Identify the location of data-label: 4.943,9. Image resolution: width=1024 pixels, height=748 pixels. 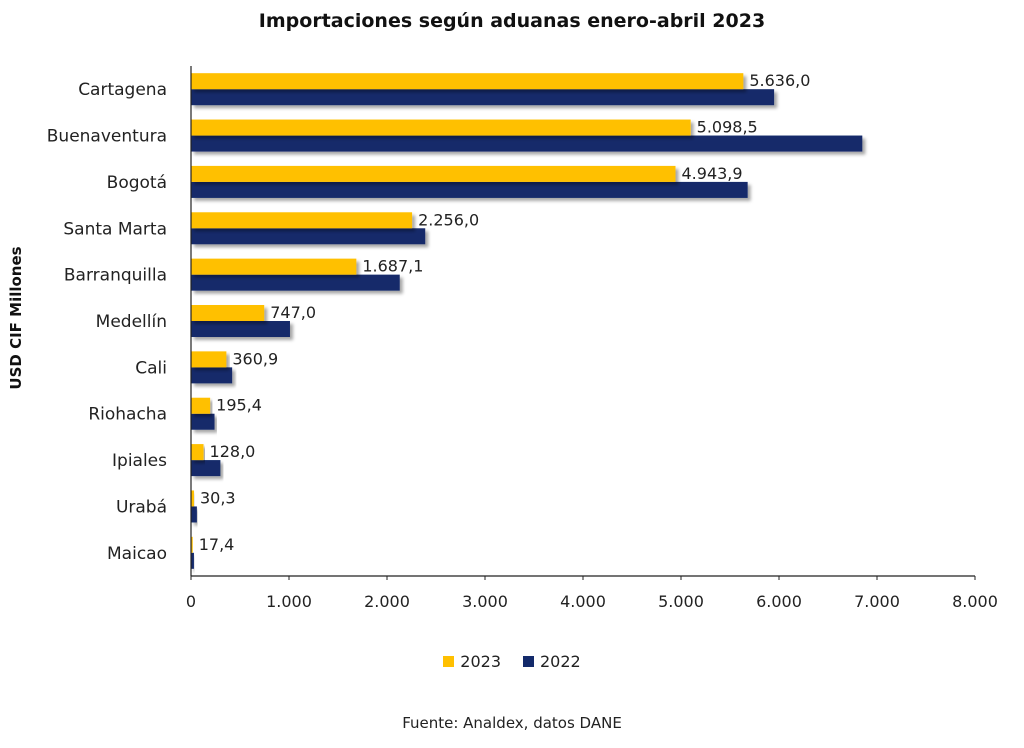
(712, 173).